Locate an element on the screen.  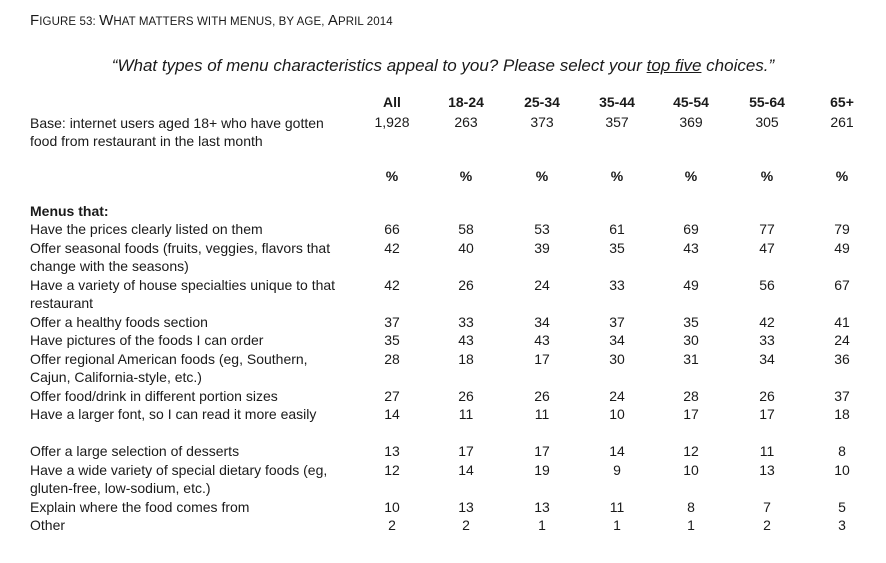
base-count: 263 is located at coordinates (466, 122).